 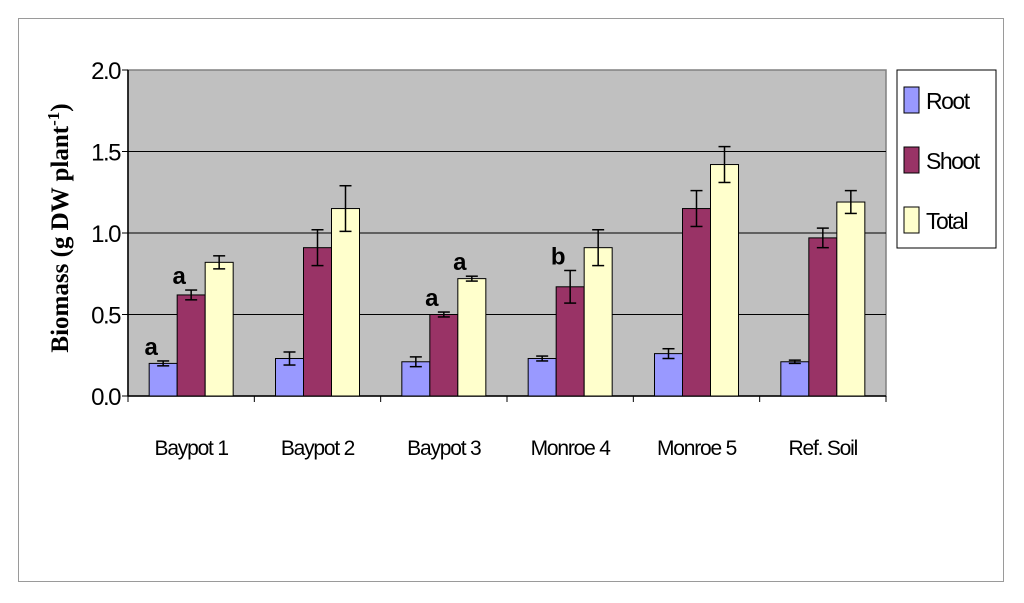 I want to click on x-category-label: Monroe 4, so click(x=571, y=448).